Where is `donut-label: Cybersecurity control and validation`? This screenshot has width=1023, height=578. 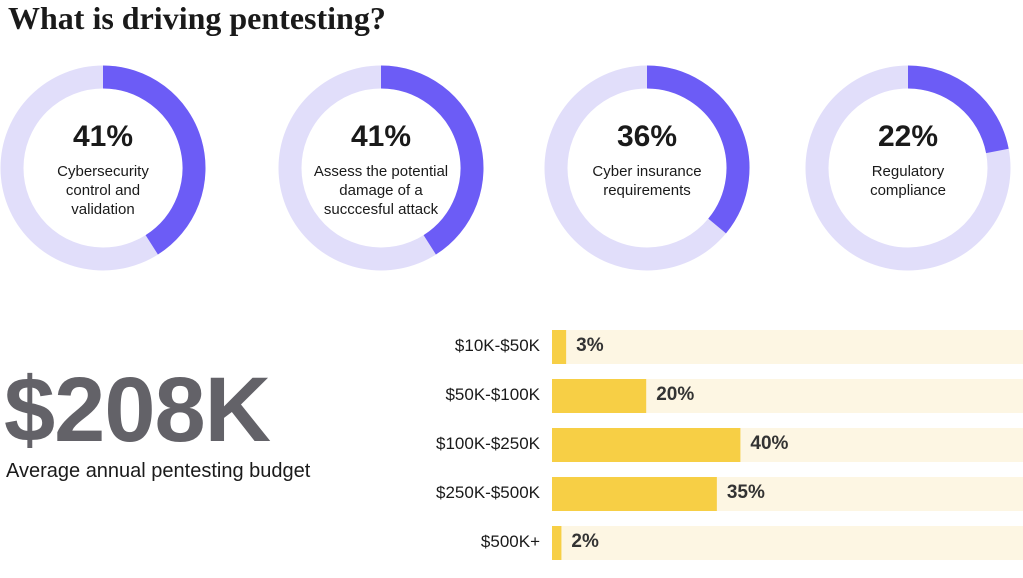
donut-label: Cybersecurity control and validation is located at coordinates (103, 190).